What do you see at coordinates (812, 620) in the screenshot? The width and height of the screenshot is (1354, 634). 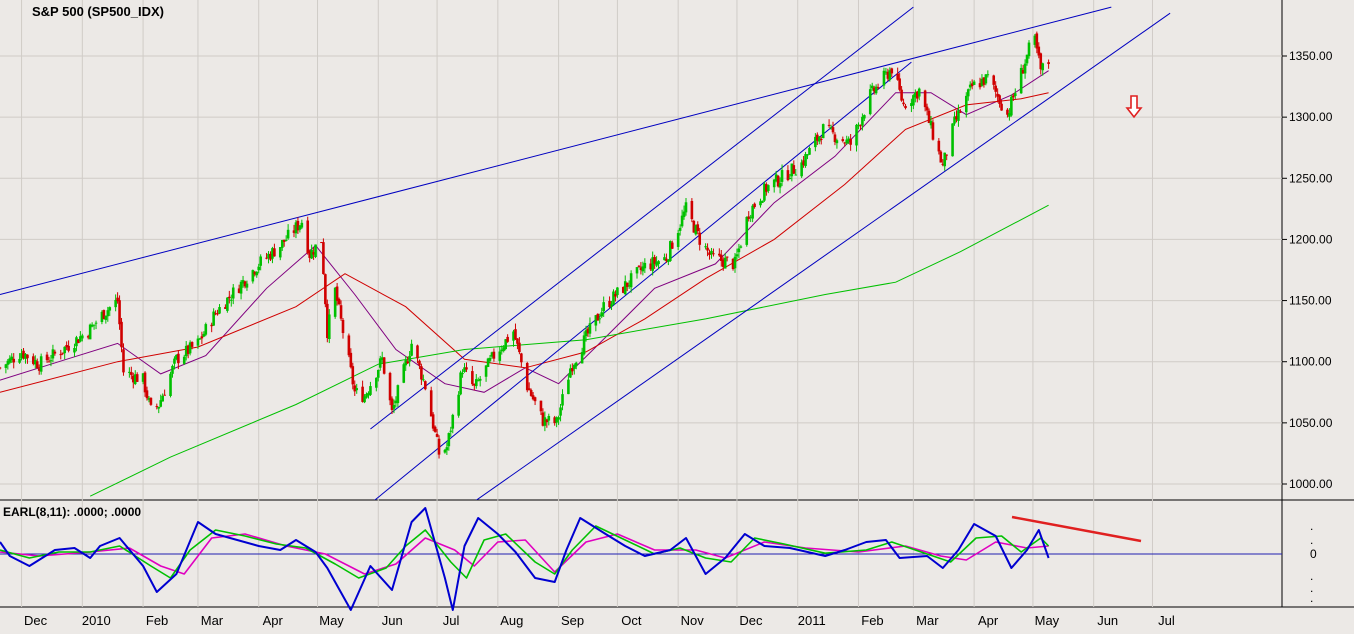 I see `x-tick-label: 2011` at bounding box center [812, 620].